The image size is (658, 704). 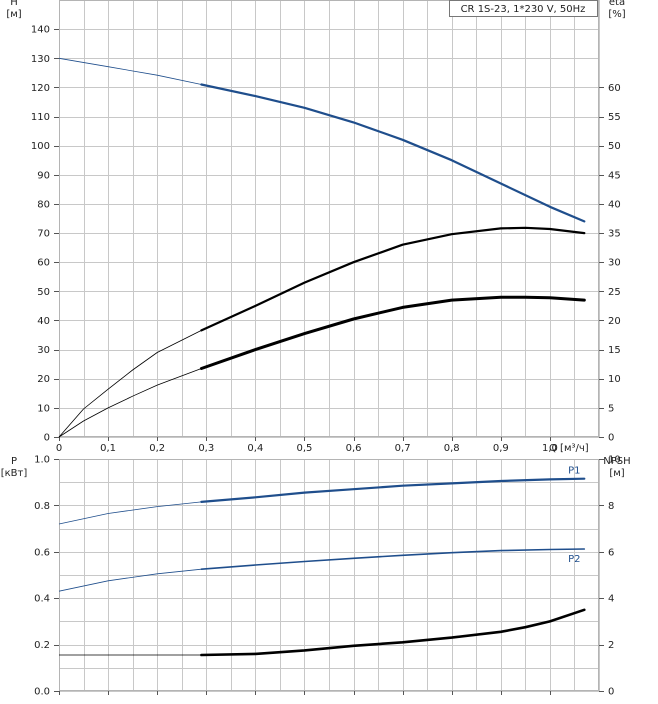 I want to click on series-label-P2: P2, so click(x=574, y=559).